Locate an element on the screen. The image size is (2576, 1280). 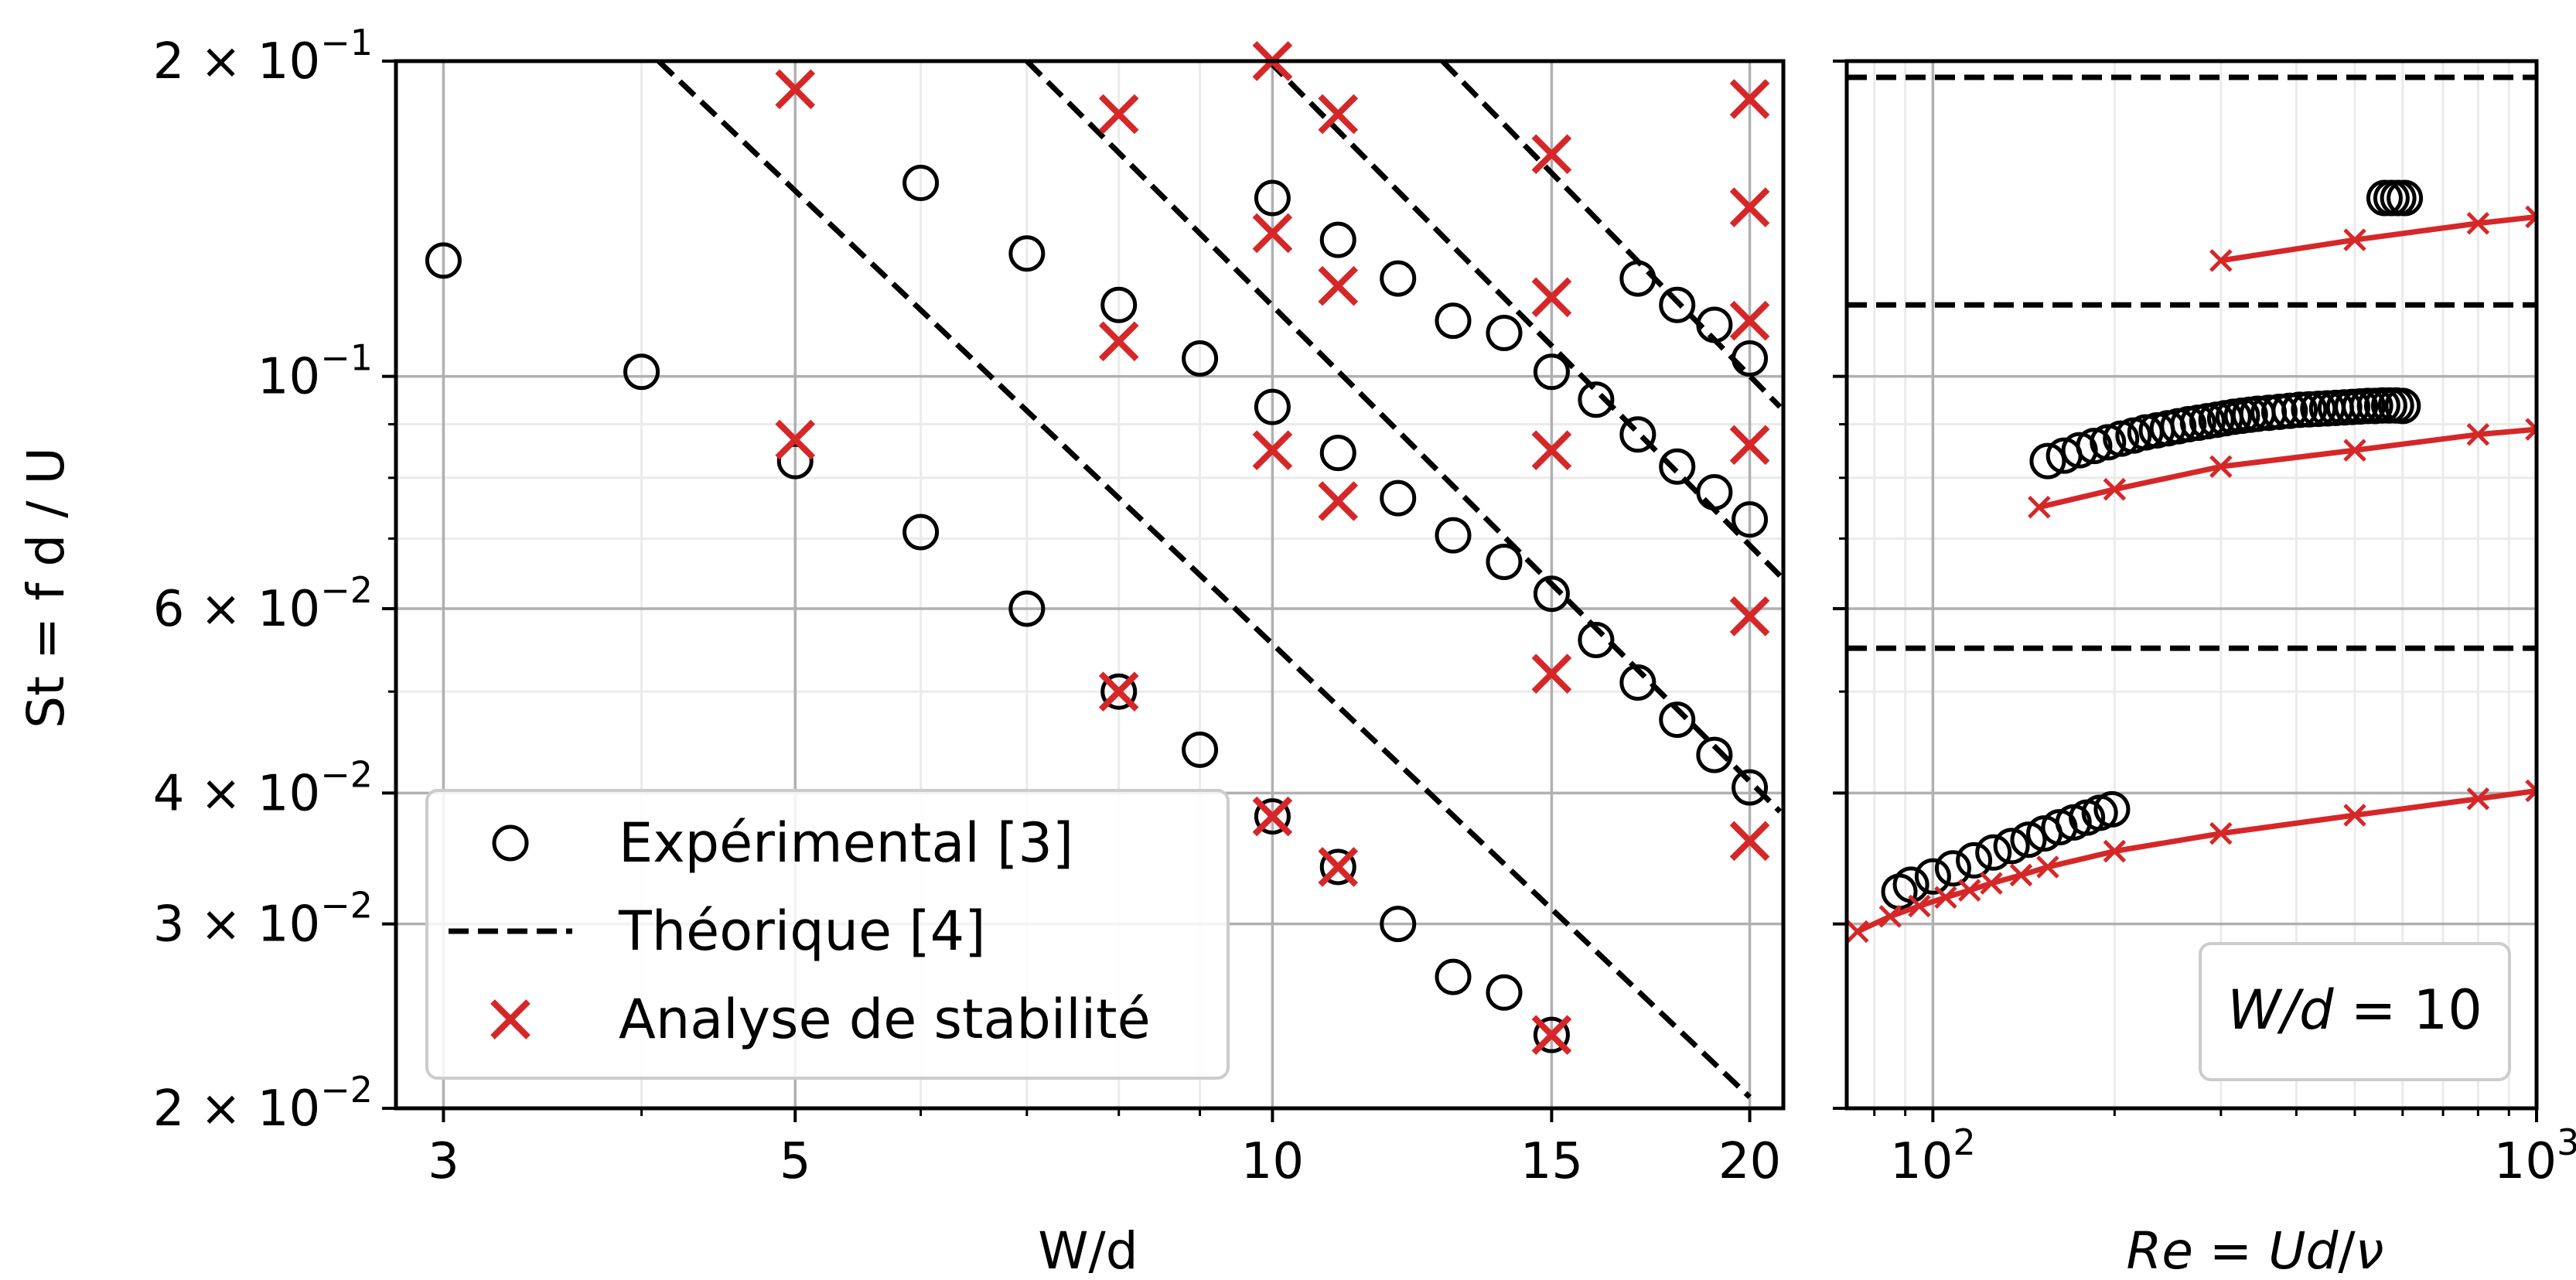
left-x-tick-label: 10 is located at coordinates (1273, 1161).